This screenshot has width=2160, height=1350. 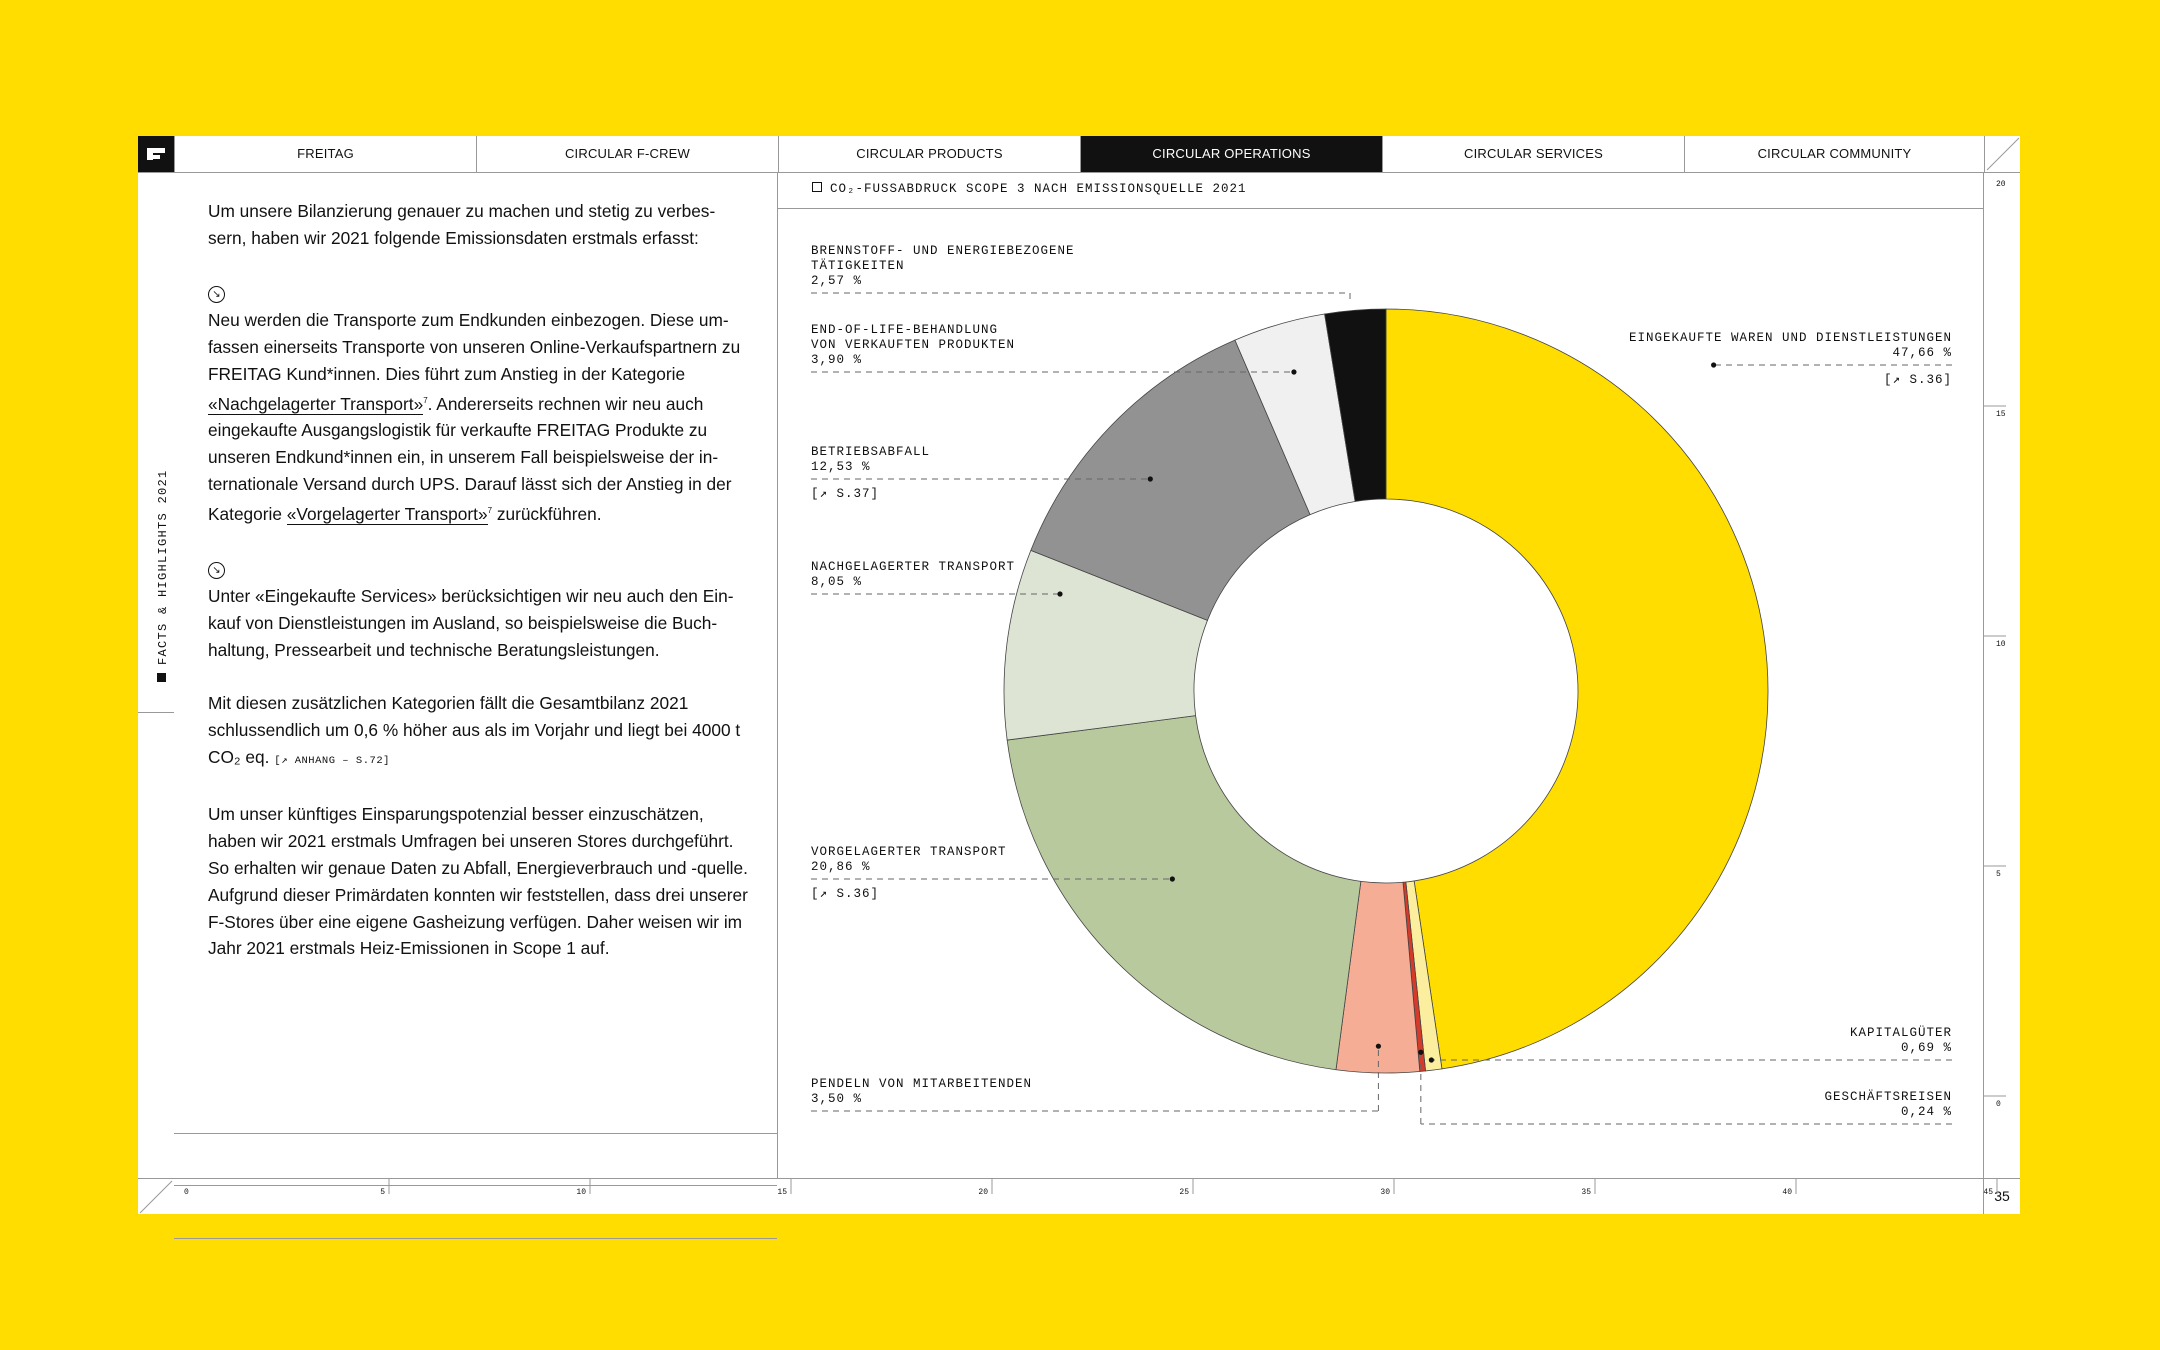 What do you see at coordinates (581, 1192) in the screenshot?
I see `bottom-tick-2: 10` at bounding box center [581, 1192].